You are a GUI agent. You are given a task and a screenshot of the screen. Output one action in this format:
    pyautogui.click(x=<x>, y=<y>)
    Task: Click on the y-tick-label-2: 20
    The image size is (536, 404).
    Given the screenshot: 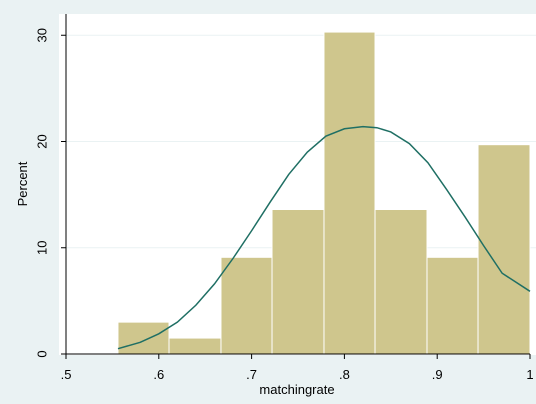 What is the action you would take?
    pyautogui.click(x=41, y=141)
    